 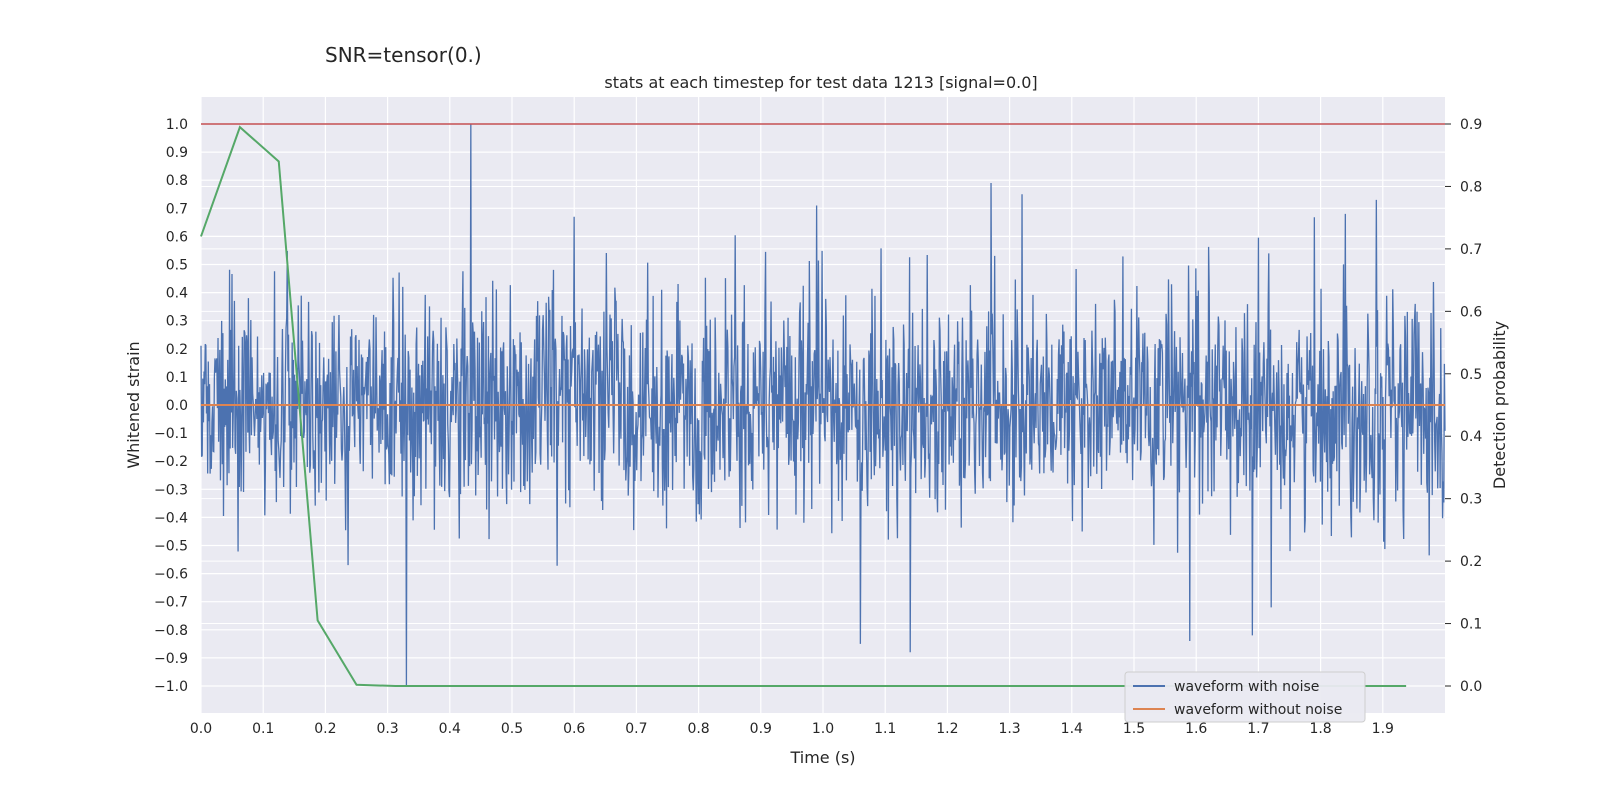 What do you see at coordinates (171, 603) in the screenshot?
I see `y-tick-label: −0.7` at bounding box center [171, 603].